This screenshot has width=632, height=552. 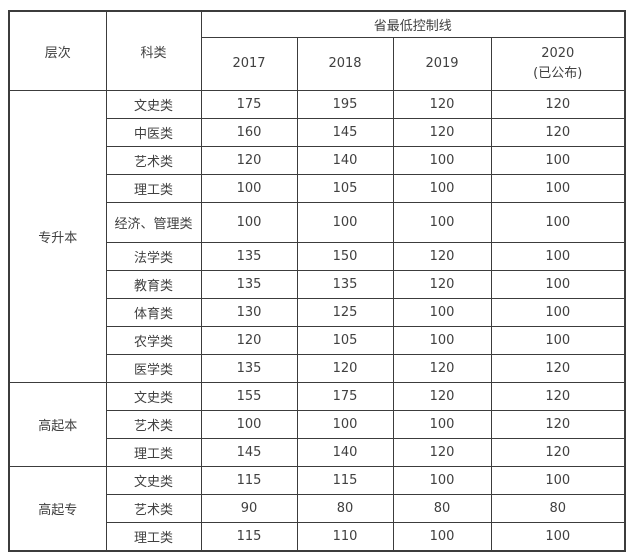 What do you see at coordinates (345, 537) in the screenshot?
I see `score-cell: 110` at bounding box center [345, 537].